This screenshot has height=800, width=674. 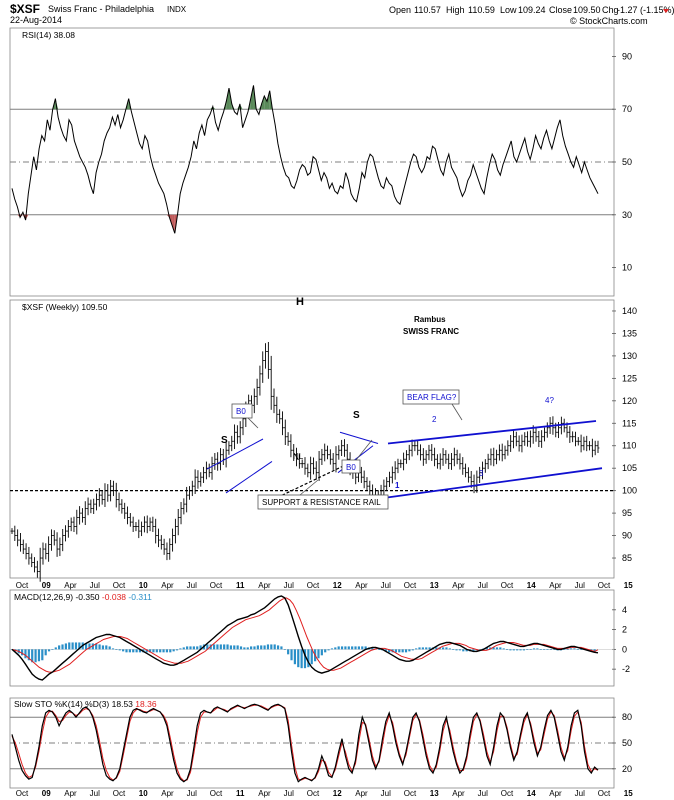 I want to click on close-value: 109.50, so click(x=587, y=10).